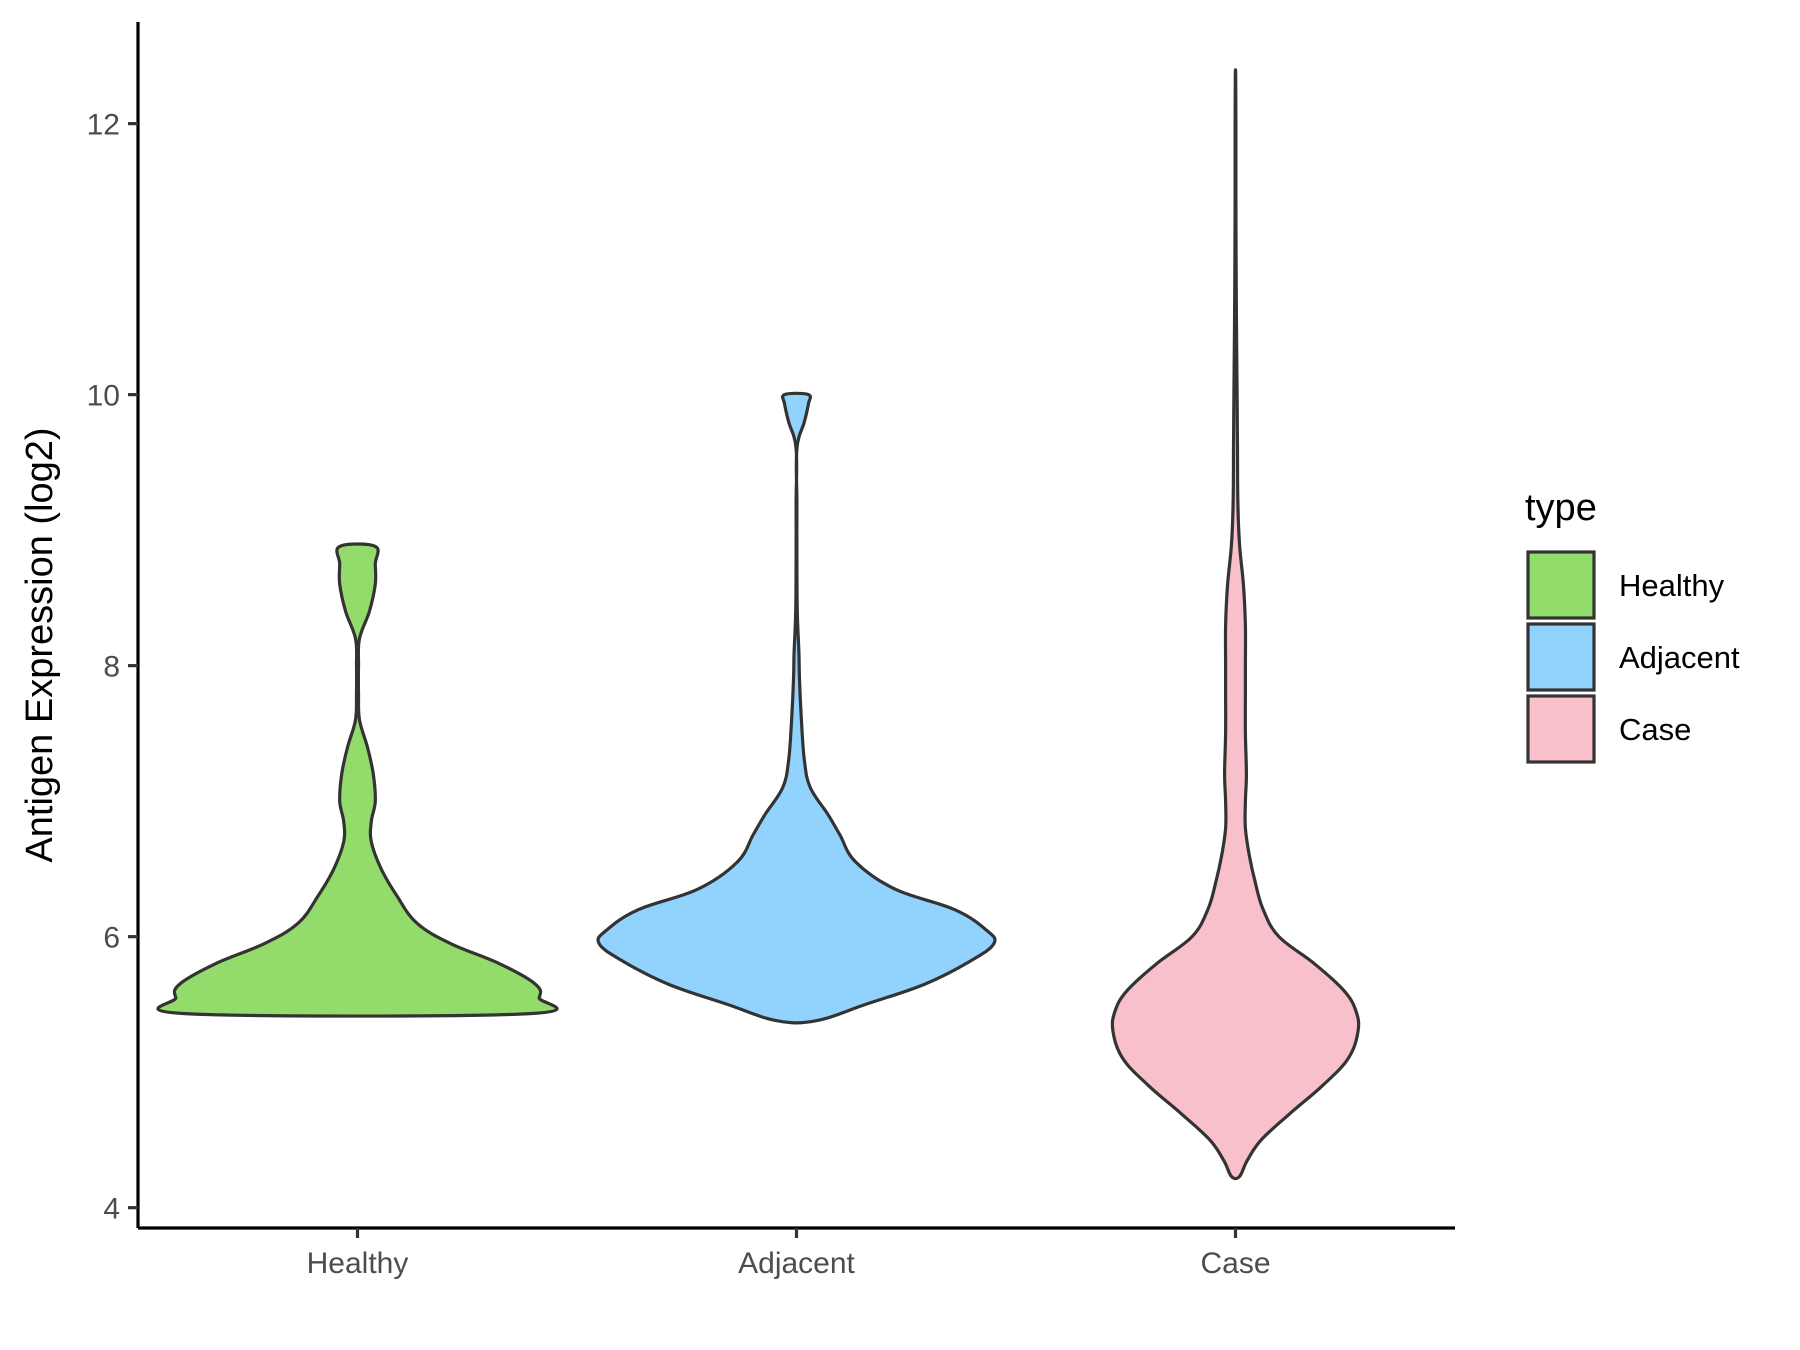 The width and height of the screenshot is (1800, 1350). Describe the element at coordinates (357, 780) in the screenshot. I see `violin-healthy` at that location.